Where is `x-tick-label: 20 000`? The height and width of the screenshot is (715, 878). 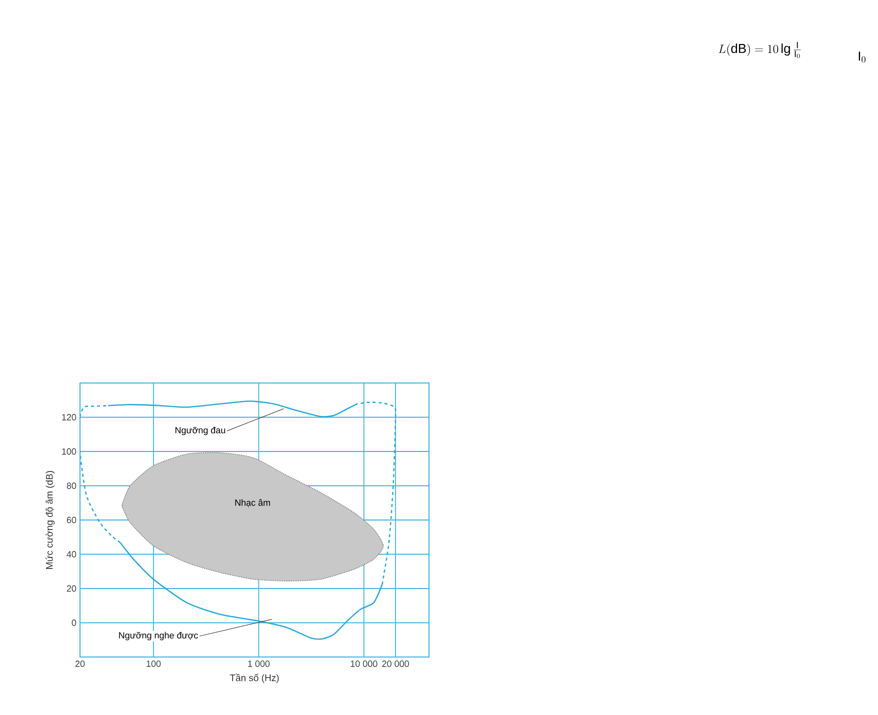
x-tick-label: 20 000 is located at coordinates (395, 663).